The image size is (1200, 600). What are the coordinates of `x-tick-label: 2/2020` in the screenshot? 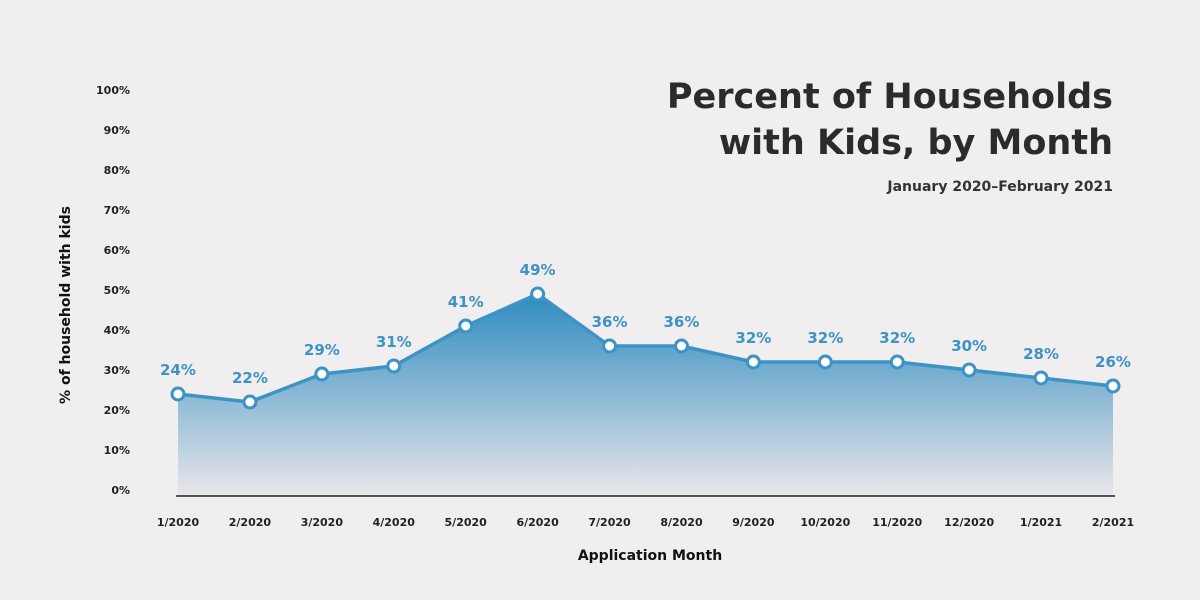 It's located at (250, 522).